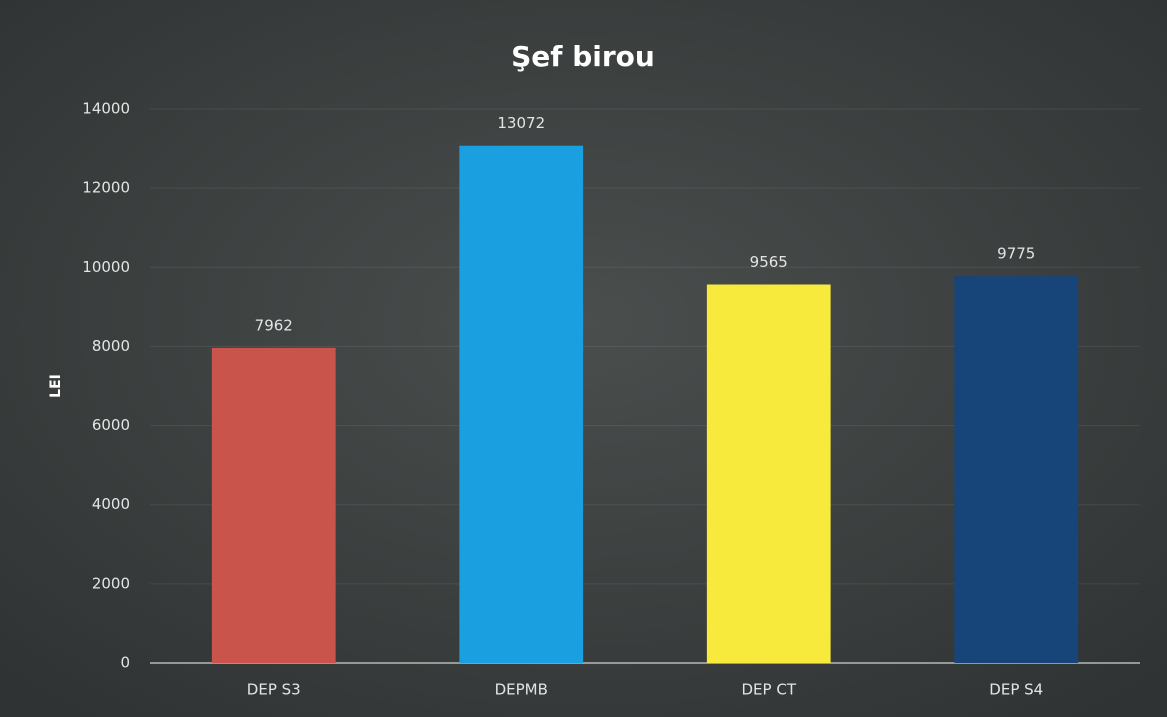 This screenshot has width=1167, height=717. I want to click on data-label: 13072, so click(521, 123).